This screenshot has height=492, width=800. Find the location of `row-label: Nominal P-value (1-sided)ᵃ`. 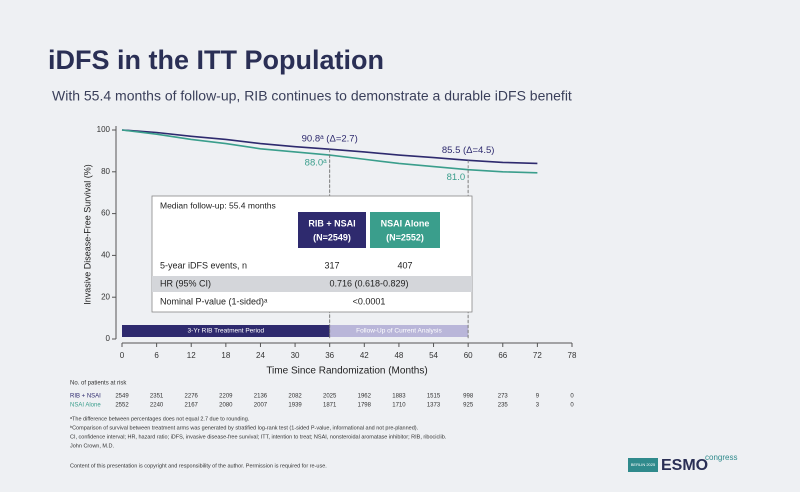

row-label: Nominal P-value (1-sided)ᵃ is located at coordinates (214, 301).